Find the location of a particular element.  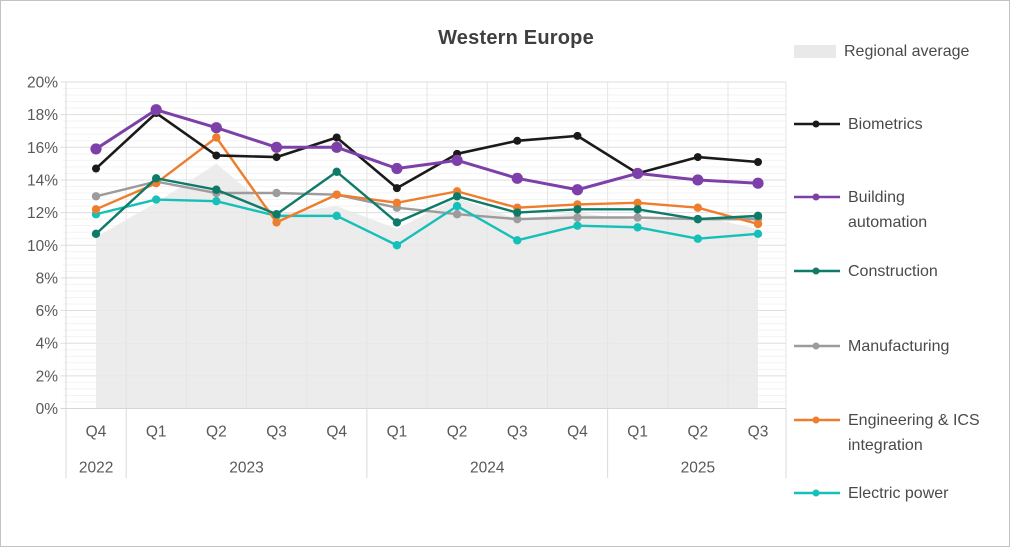

chart-title: Western Europe is located at coordinates (516, 38).